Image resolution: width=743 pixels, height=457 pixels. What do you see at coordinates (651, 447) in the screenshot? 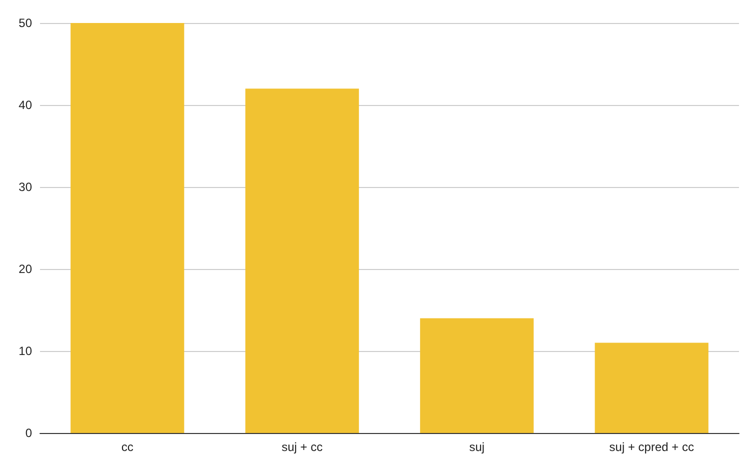
I see `x-tick-label: suj + cpred + cc` at bounding box center [651, 447].